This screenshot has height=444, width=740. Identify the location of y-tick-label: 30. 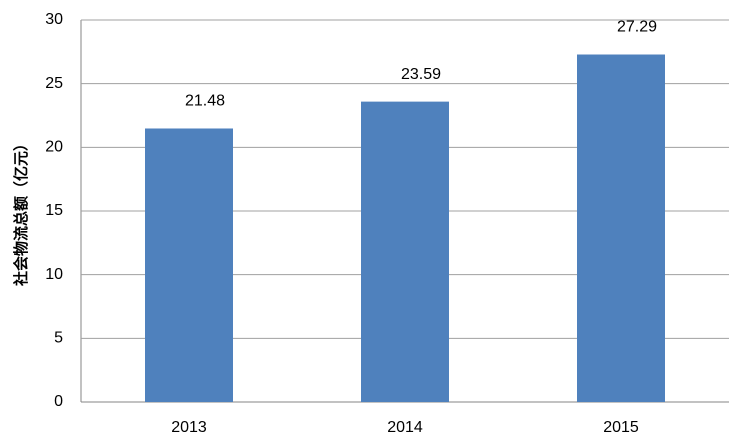
(54, 19).